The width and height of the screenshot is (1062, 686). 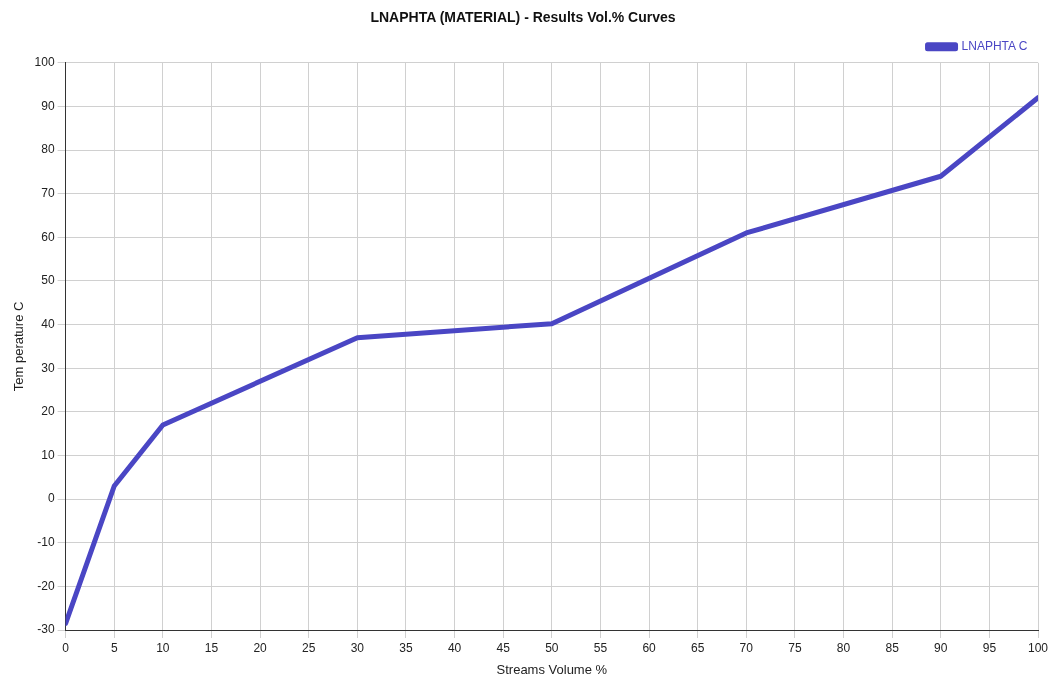 I want to click on y-tick-label: 0, so click(x=51, y=498).